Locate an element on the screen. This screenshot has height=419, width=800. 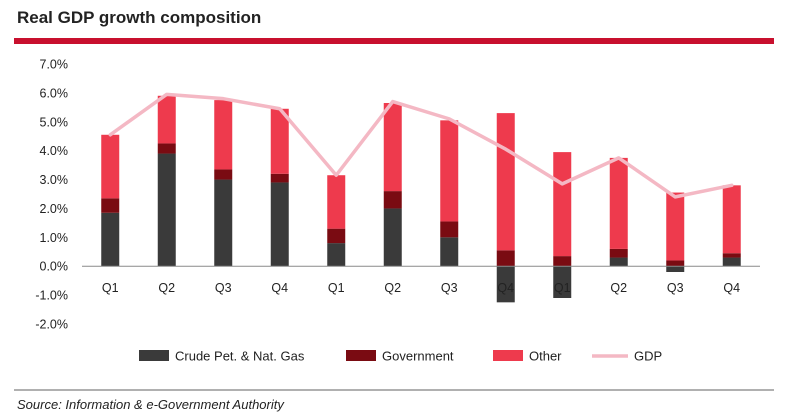
legend: Crude Pet. & Nat. Gas Government Other GDP is located at coordinates (400, 356).